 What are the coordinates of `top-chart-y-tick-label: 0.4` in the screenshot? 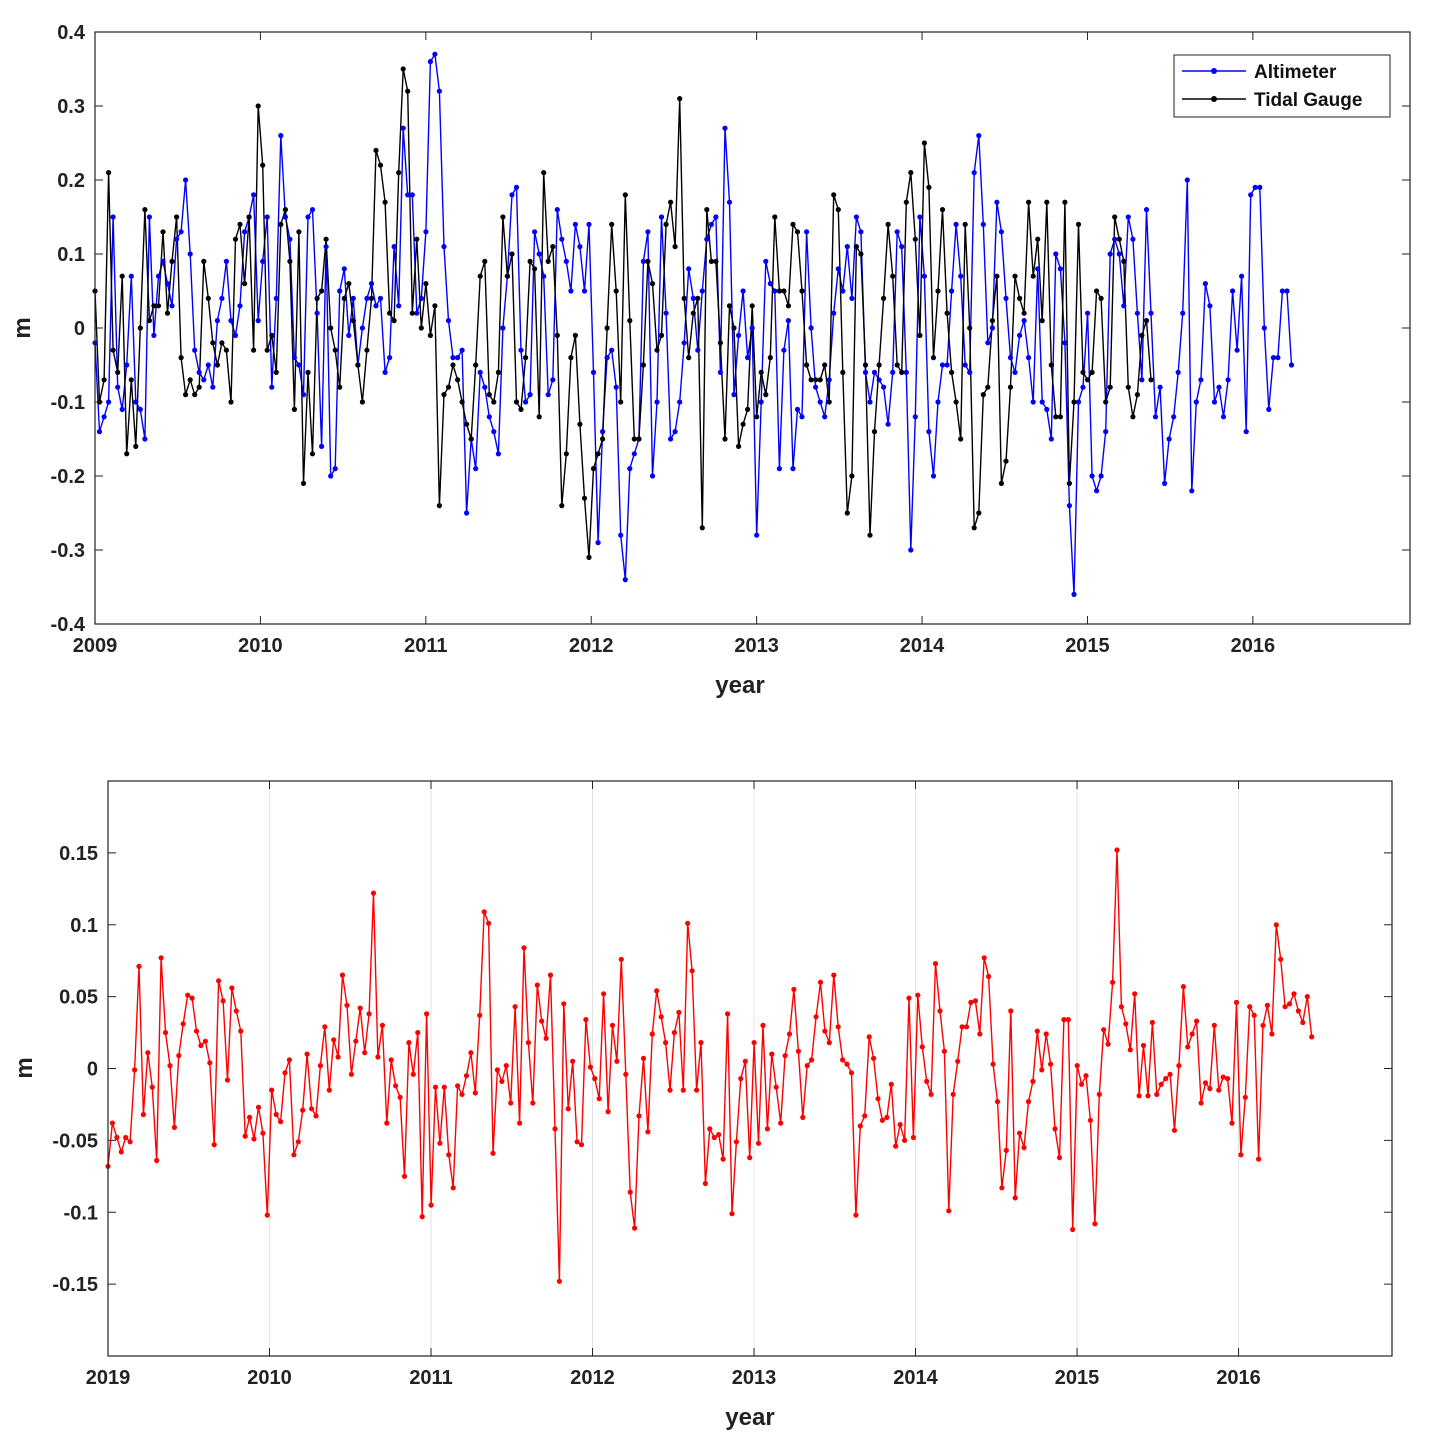 It's located at (71, 33).